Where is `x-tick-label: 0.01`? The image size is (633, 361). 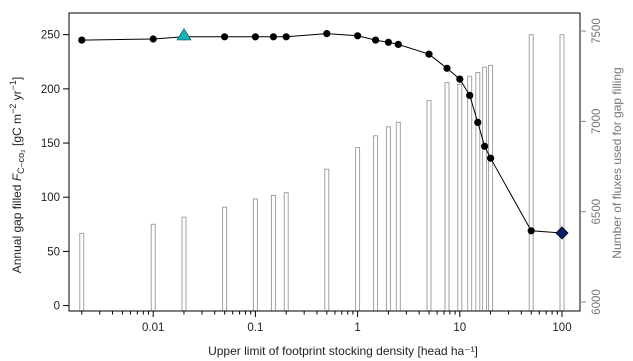 x-tick-label: 0.01 is located at coordinates (153, 328).